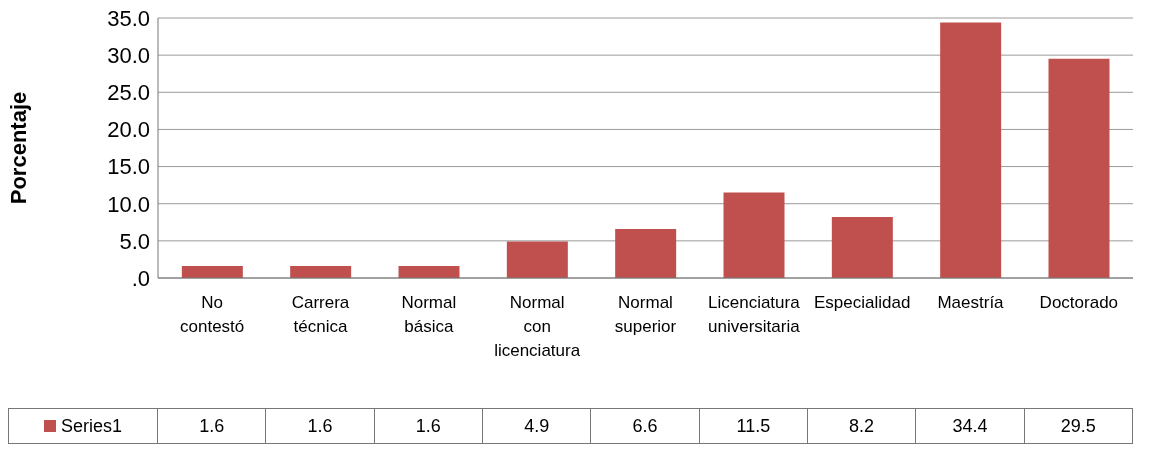 The image size is (1151, 462). What do you see at coordinates (429, 314) in the screenshot?
I see `x-tick-label: Normal básica` at bounding box center [429, 314].